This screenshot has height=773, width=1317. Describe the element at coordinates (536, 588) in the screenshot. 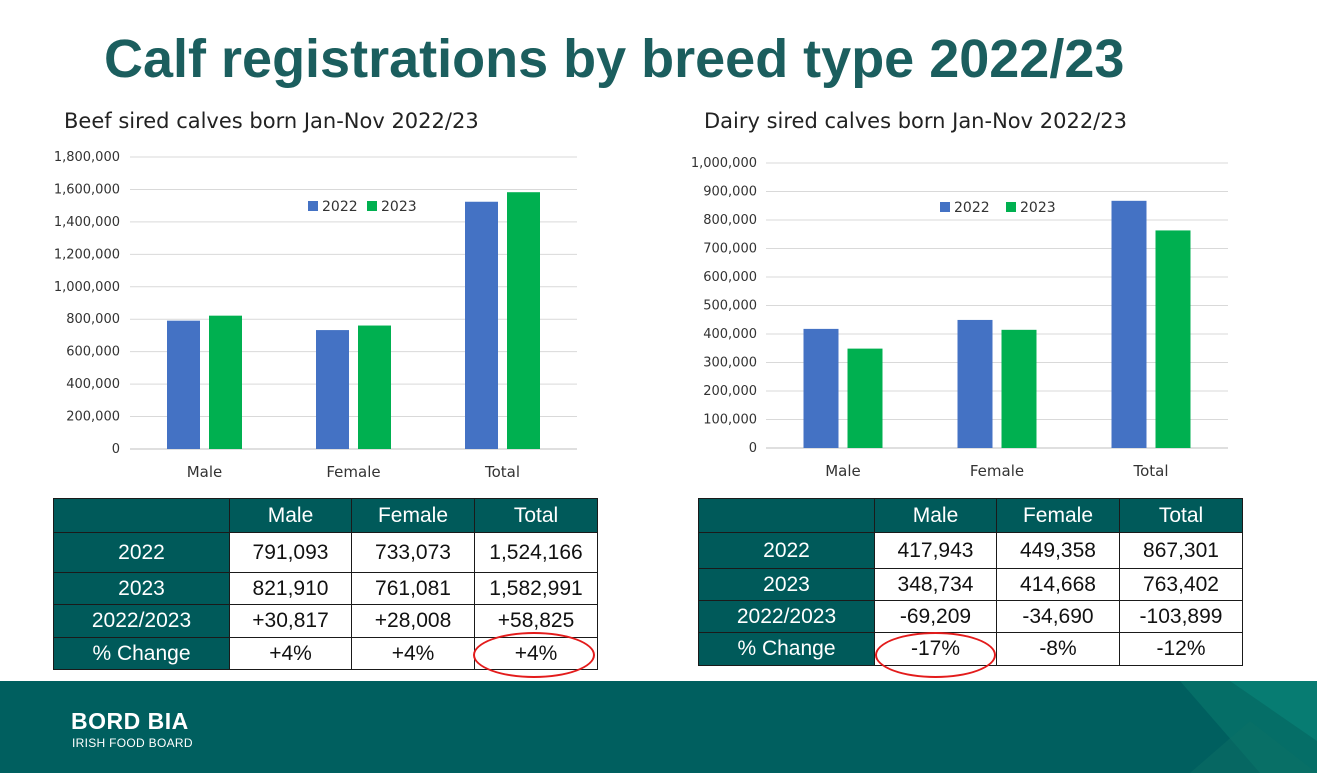

I see `table-cell: 1,582,991` at that location.